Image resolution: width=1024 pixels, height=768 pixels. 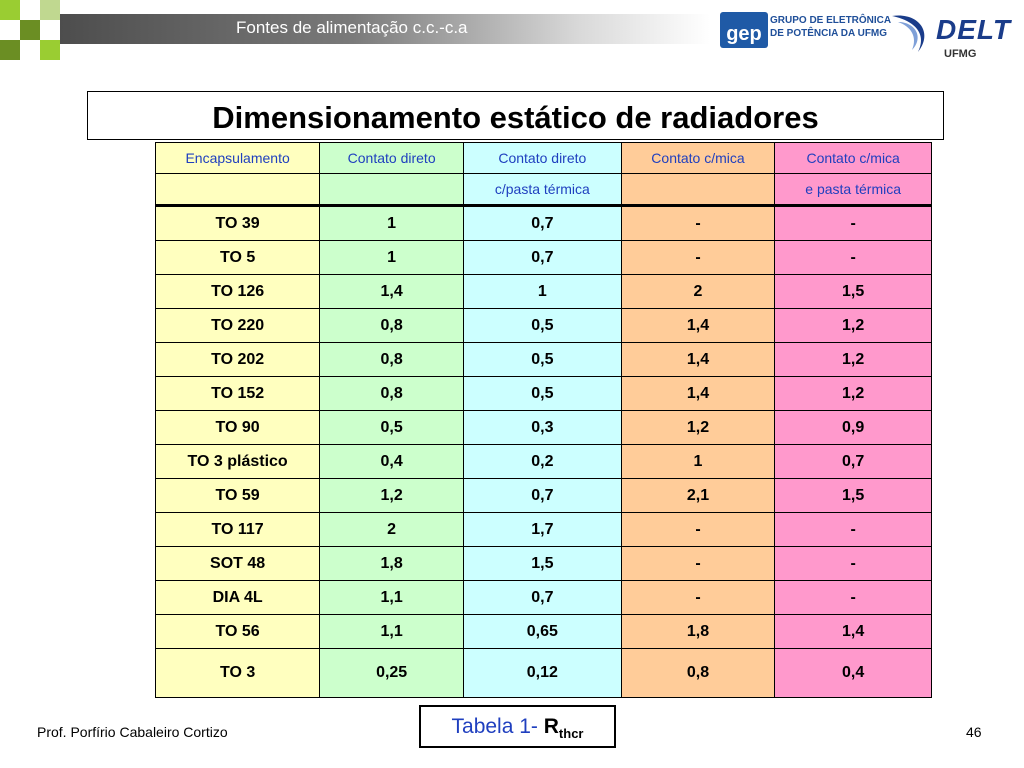 I want to click on package-cell: TO 152, so click(x=237, y=393).